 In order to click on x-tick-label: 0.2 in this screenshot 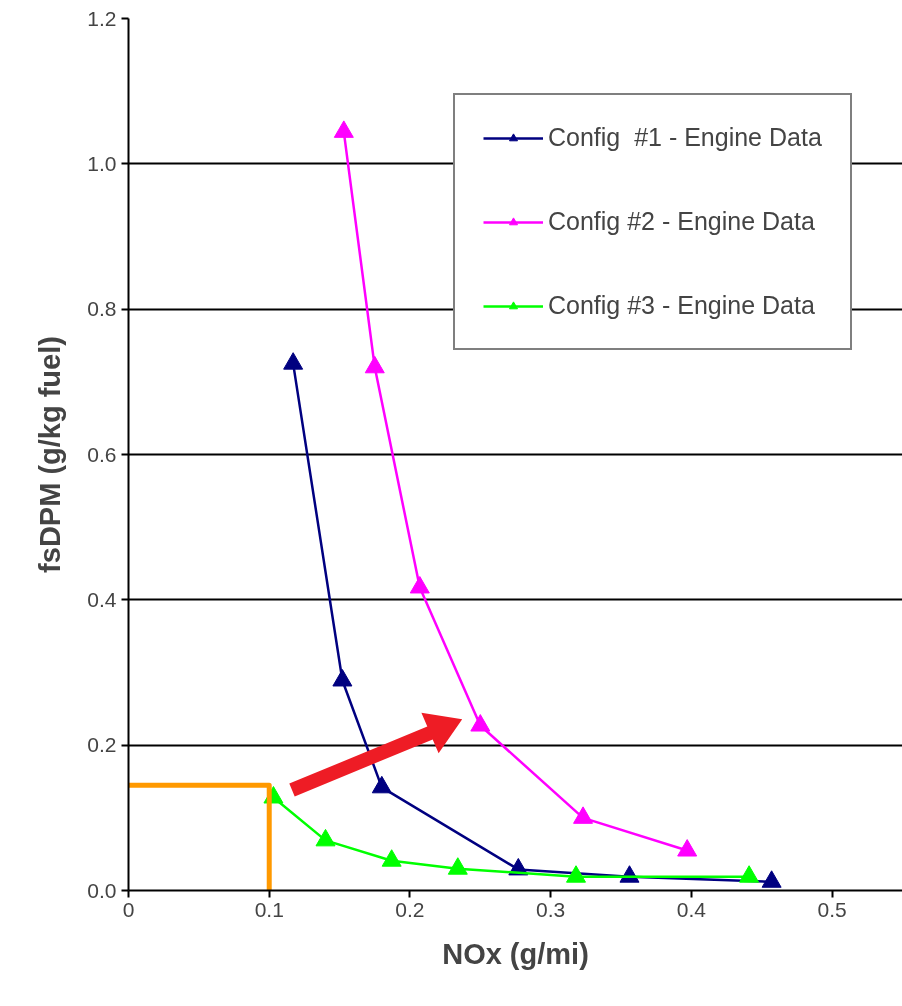, I will do `click(410, 909)`.